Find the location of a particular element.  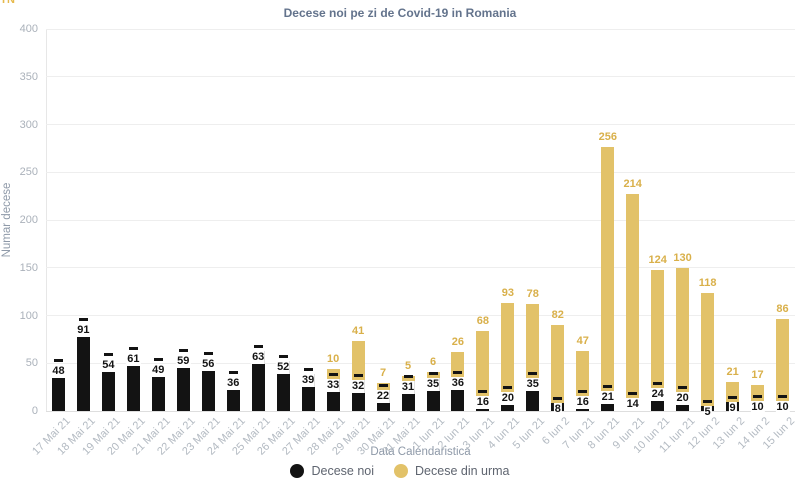

y-axis-tick-label: 350 is located at coordinates (28, 76).